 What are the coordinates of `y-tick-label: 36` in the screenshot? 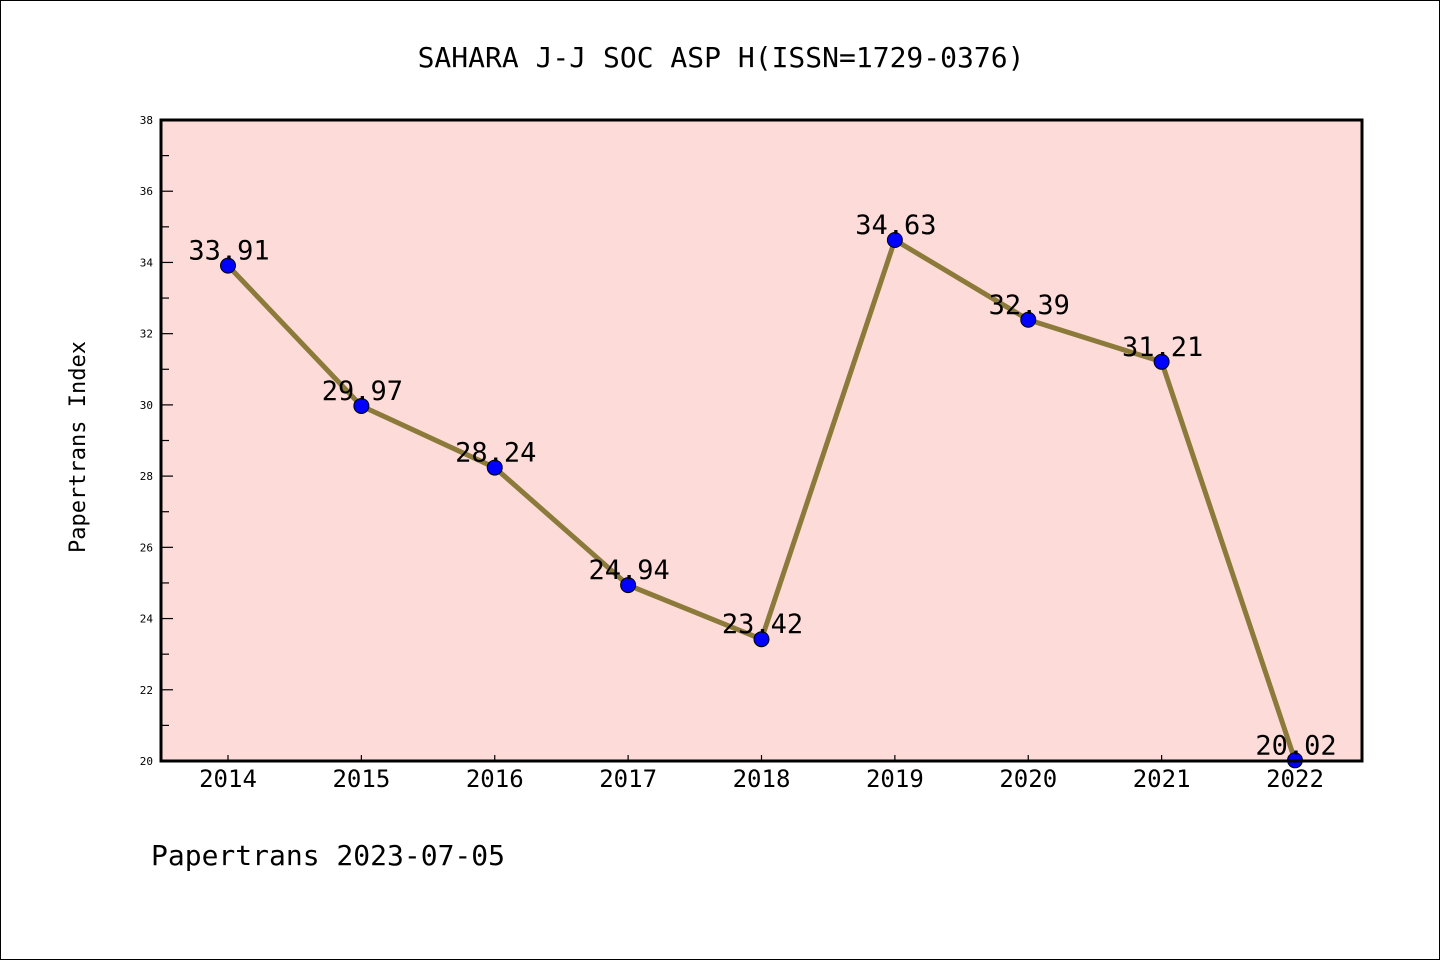 It's located at (146, 191).